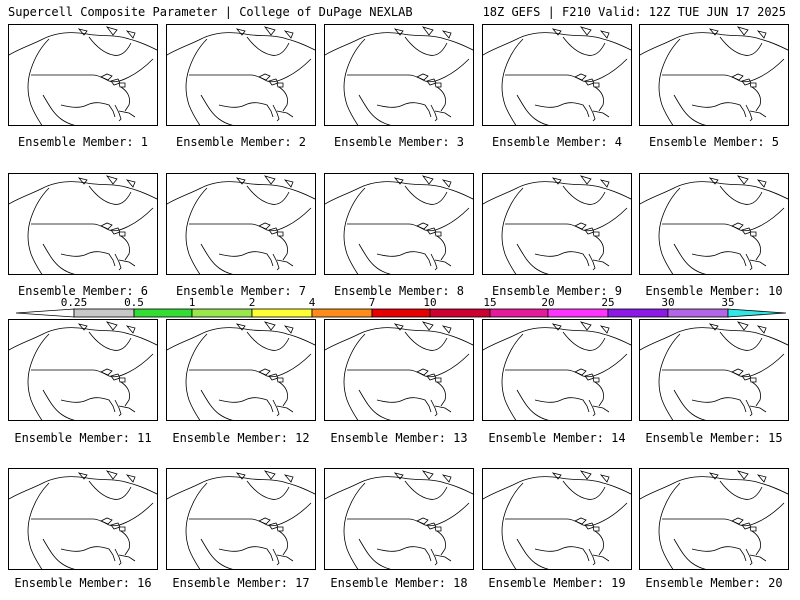  I want to click on colorbar-tick-label: 0.5, so click(134, 302).